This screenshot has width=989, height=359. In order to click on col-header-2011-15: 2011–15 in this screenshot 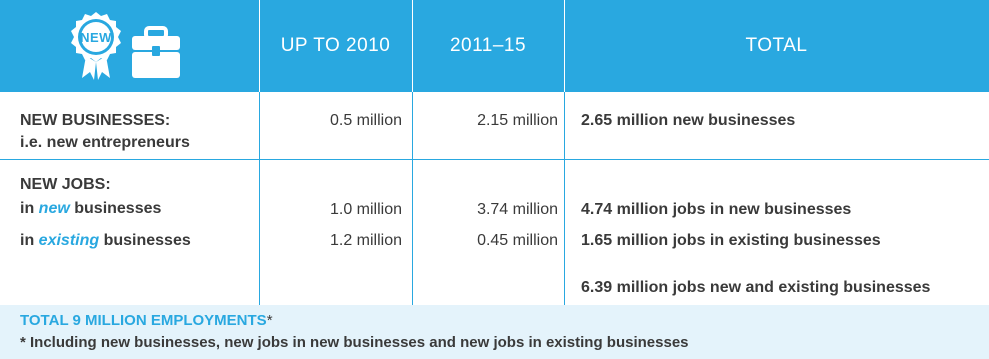, I will do `click(488, 45)`.